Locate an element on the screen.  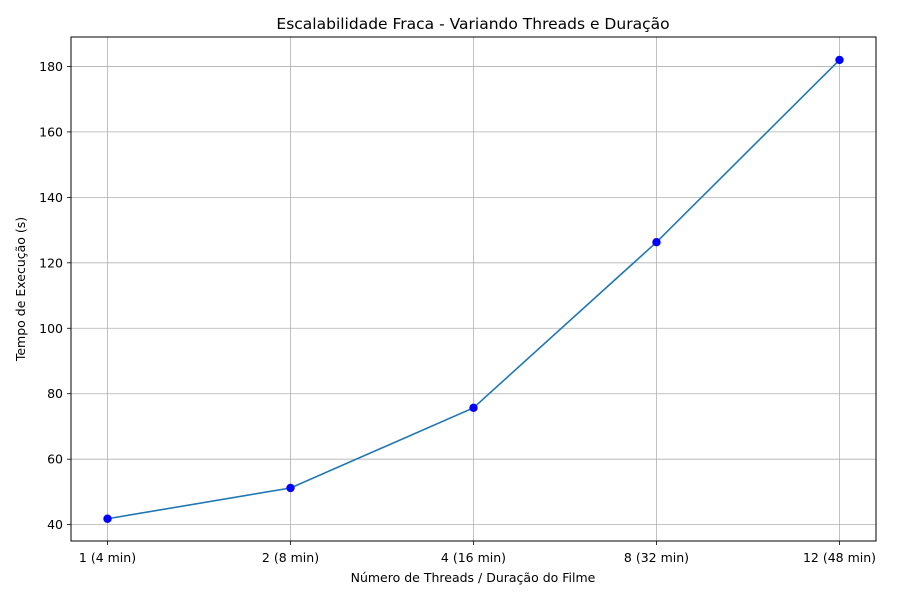
x-tick-label: 1 (4 min) is located at coordinates (107, 557).